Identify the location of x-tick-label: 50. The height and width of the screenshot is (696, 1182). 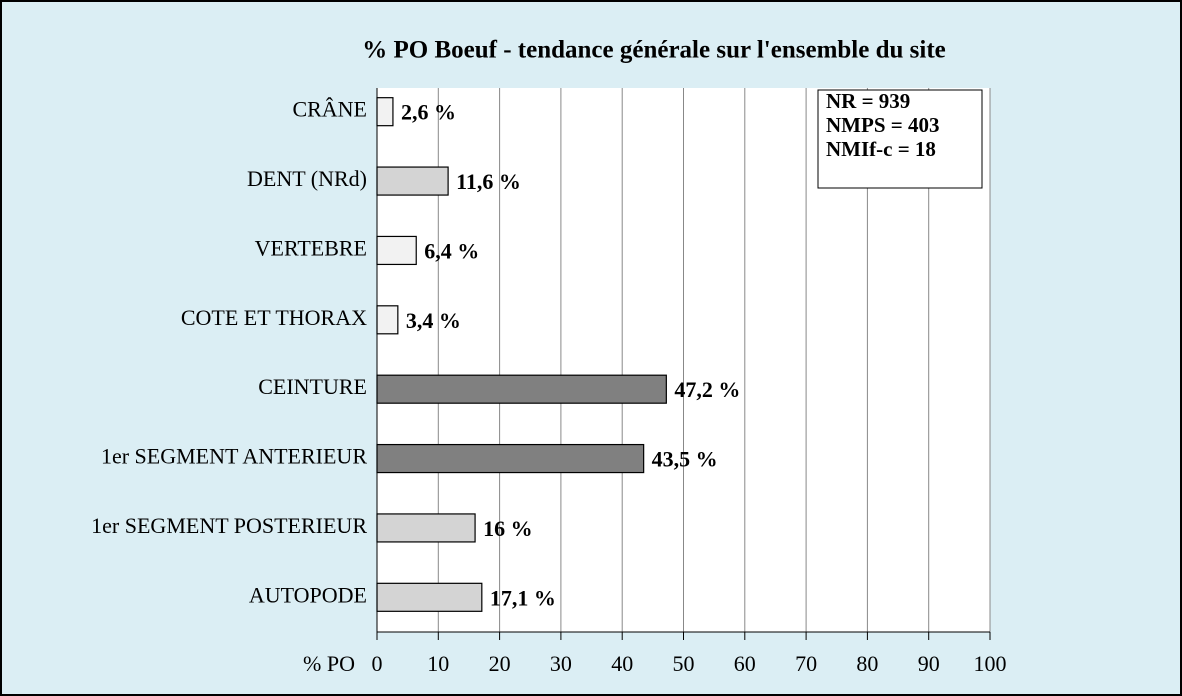
(684, 663).